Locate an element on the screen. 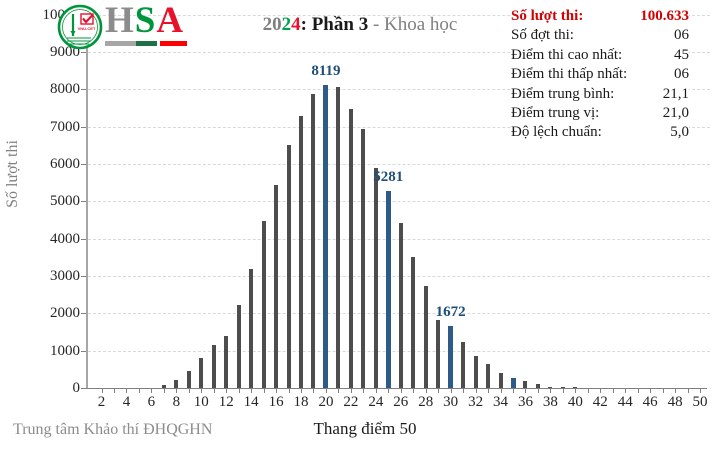  x-tick-label-14: 14 is located at coordinates (251, 402).